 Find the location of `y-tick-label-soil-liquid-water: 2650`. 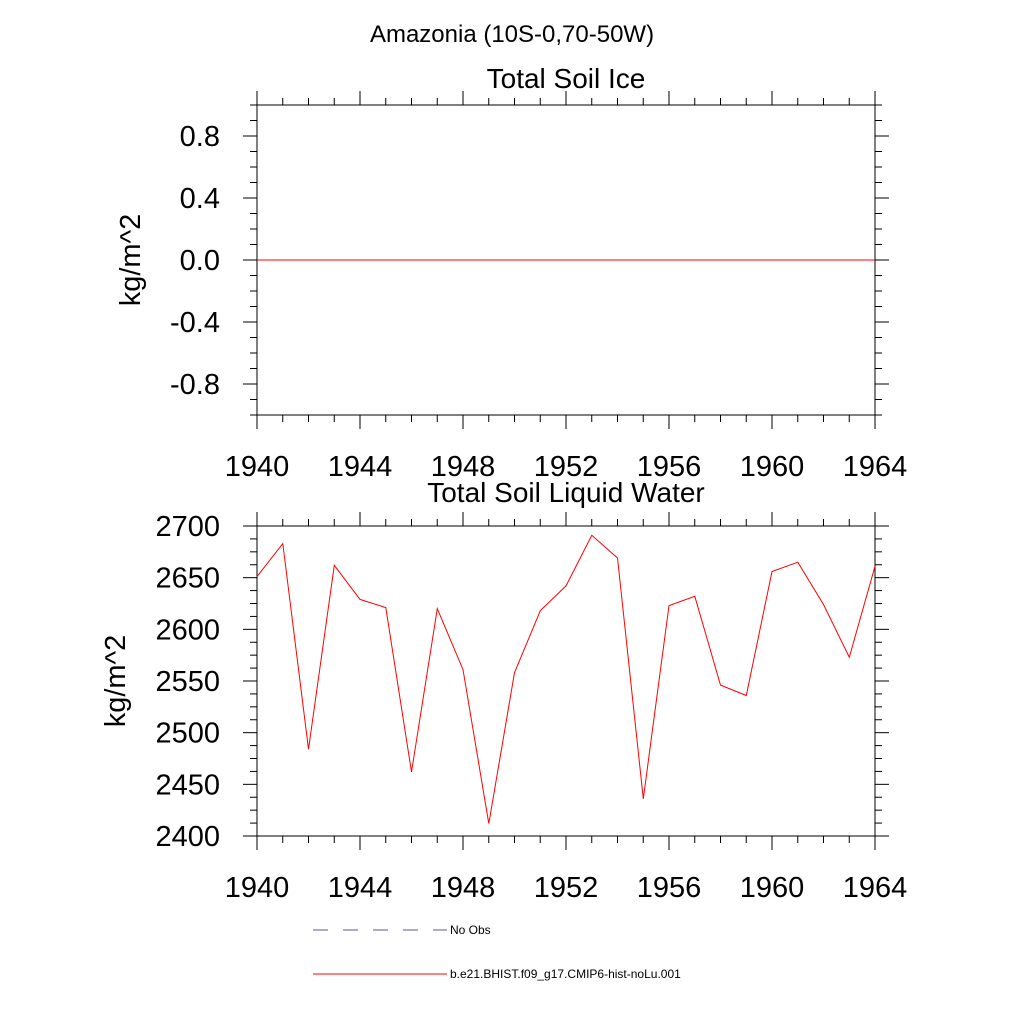

y-tick-label-soil-liquid-water: 2650 is located at coordinates (187, 579).